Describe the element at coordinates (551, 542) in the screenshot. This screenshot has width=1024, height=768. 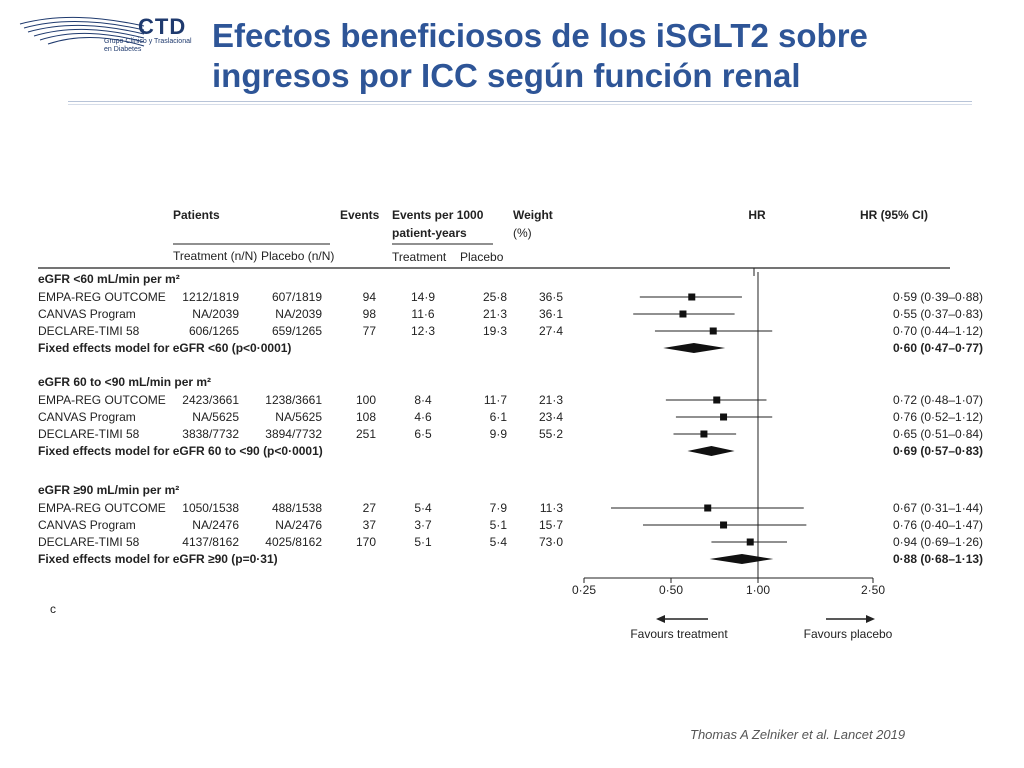
I see `study-weight-g3-s3: 73·0` at that location.